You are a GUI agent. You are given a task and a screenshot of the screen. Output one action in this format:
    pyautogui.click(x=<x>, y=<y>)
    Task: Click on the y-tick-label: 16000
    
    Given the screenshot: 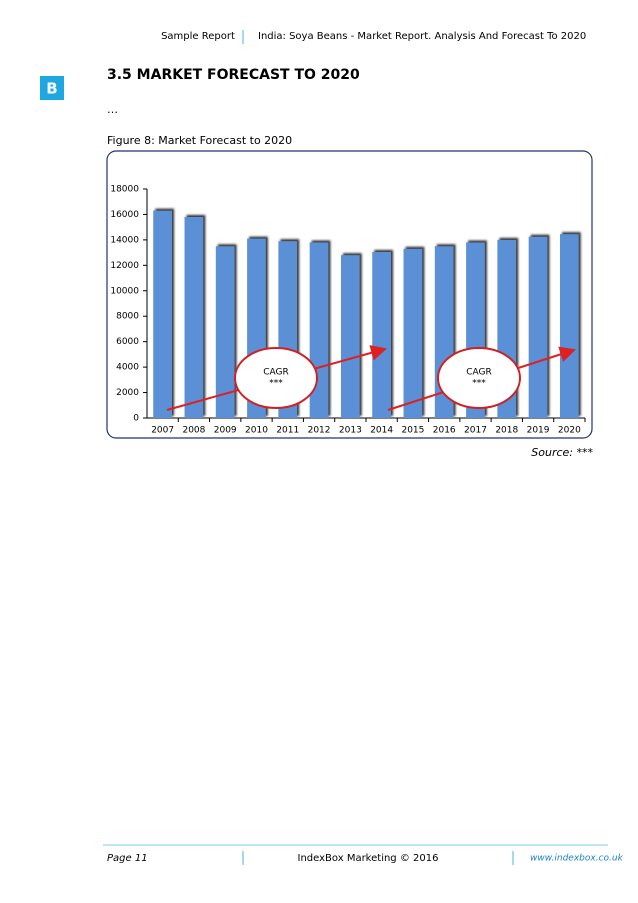 What is the action you would take?
    pyautogui.click(x=124, y=215)
    